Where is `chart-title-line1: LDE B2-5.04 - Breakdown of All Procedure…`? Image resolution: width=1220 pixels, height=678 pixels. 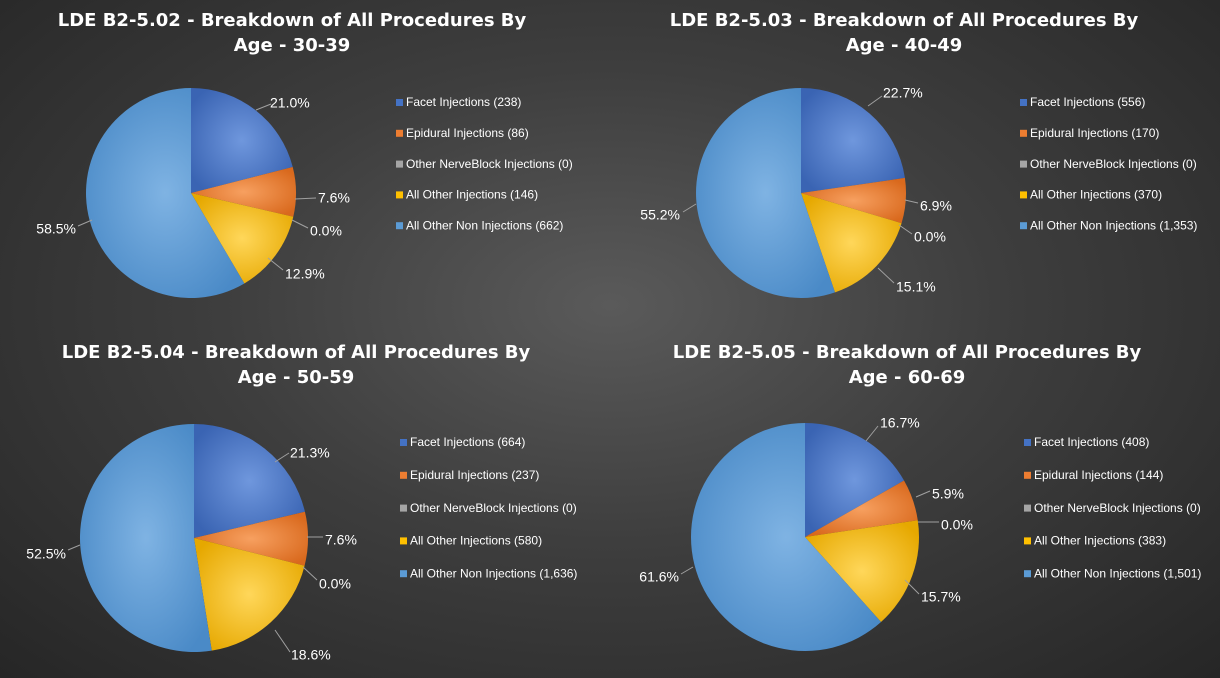 chart-title-line1: LDE B2-5.04 - Breakdown of All Procedure… is located at coordinates (296, 352).